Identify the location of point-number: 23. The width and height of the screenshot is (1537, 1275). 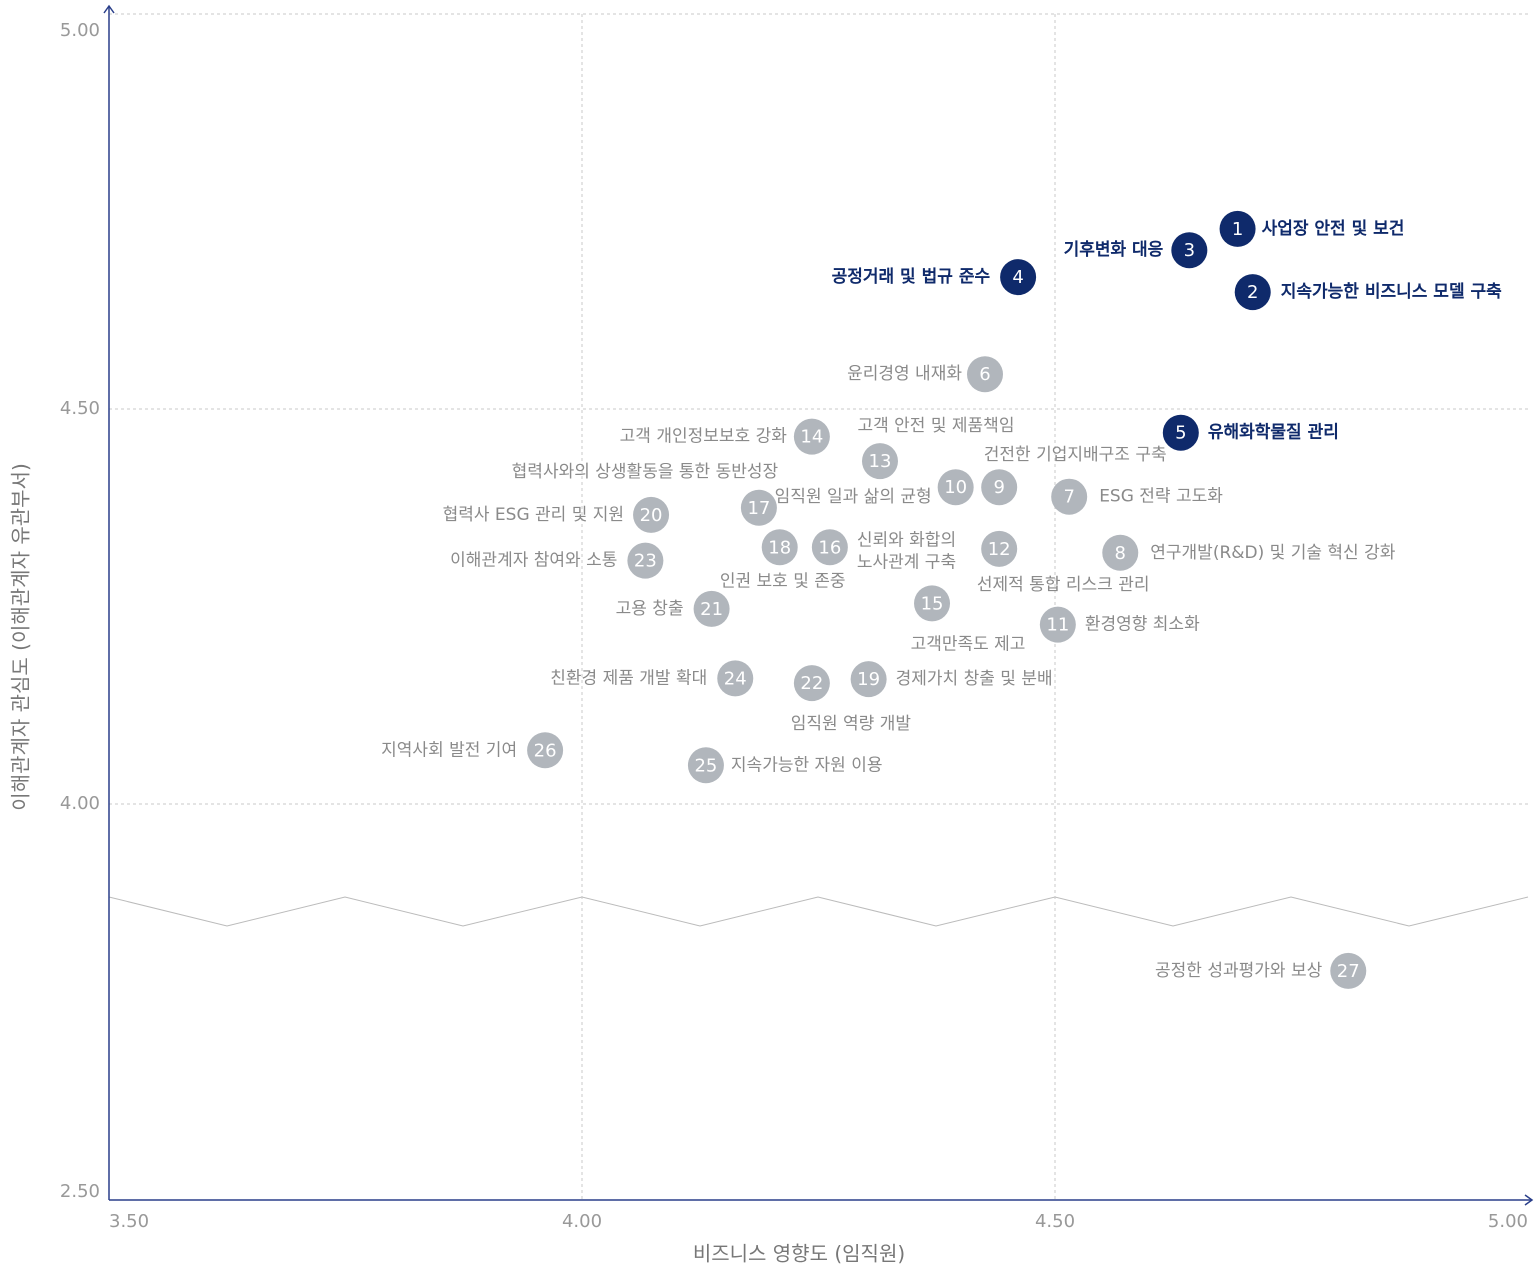
(645, 561).